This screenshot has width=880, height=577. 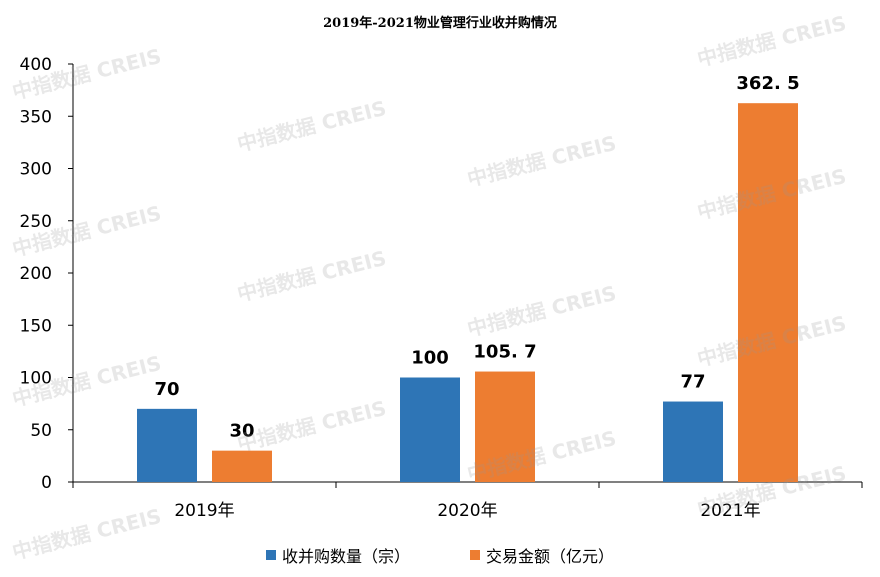 I want to click on y-tick-label: 400, so click(x=36, y=65).